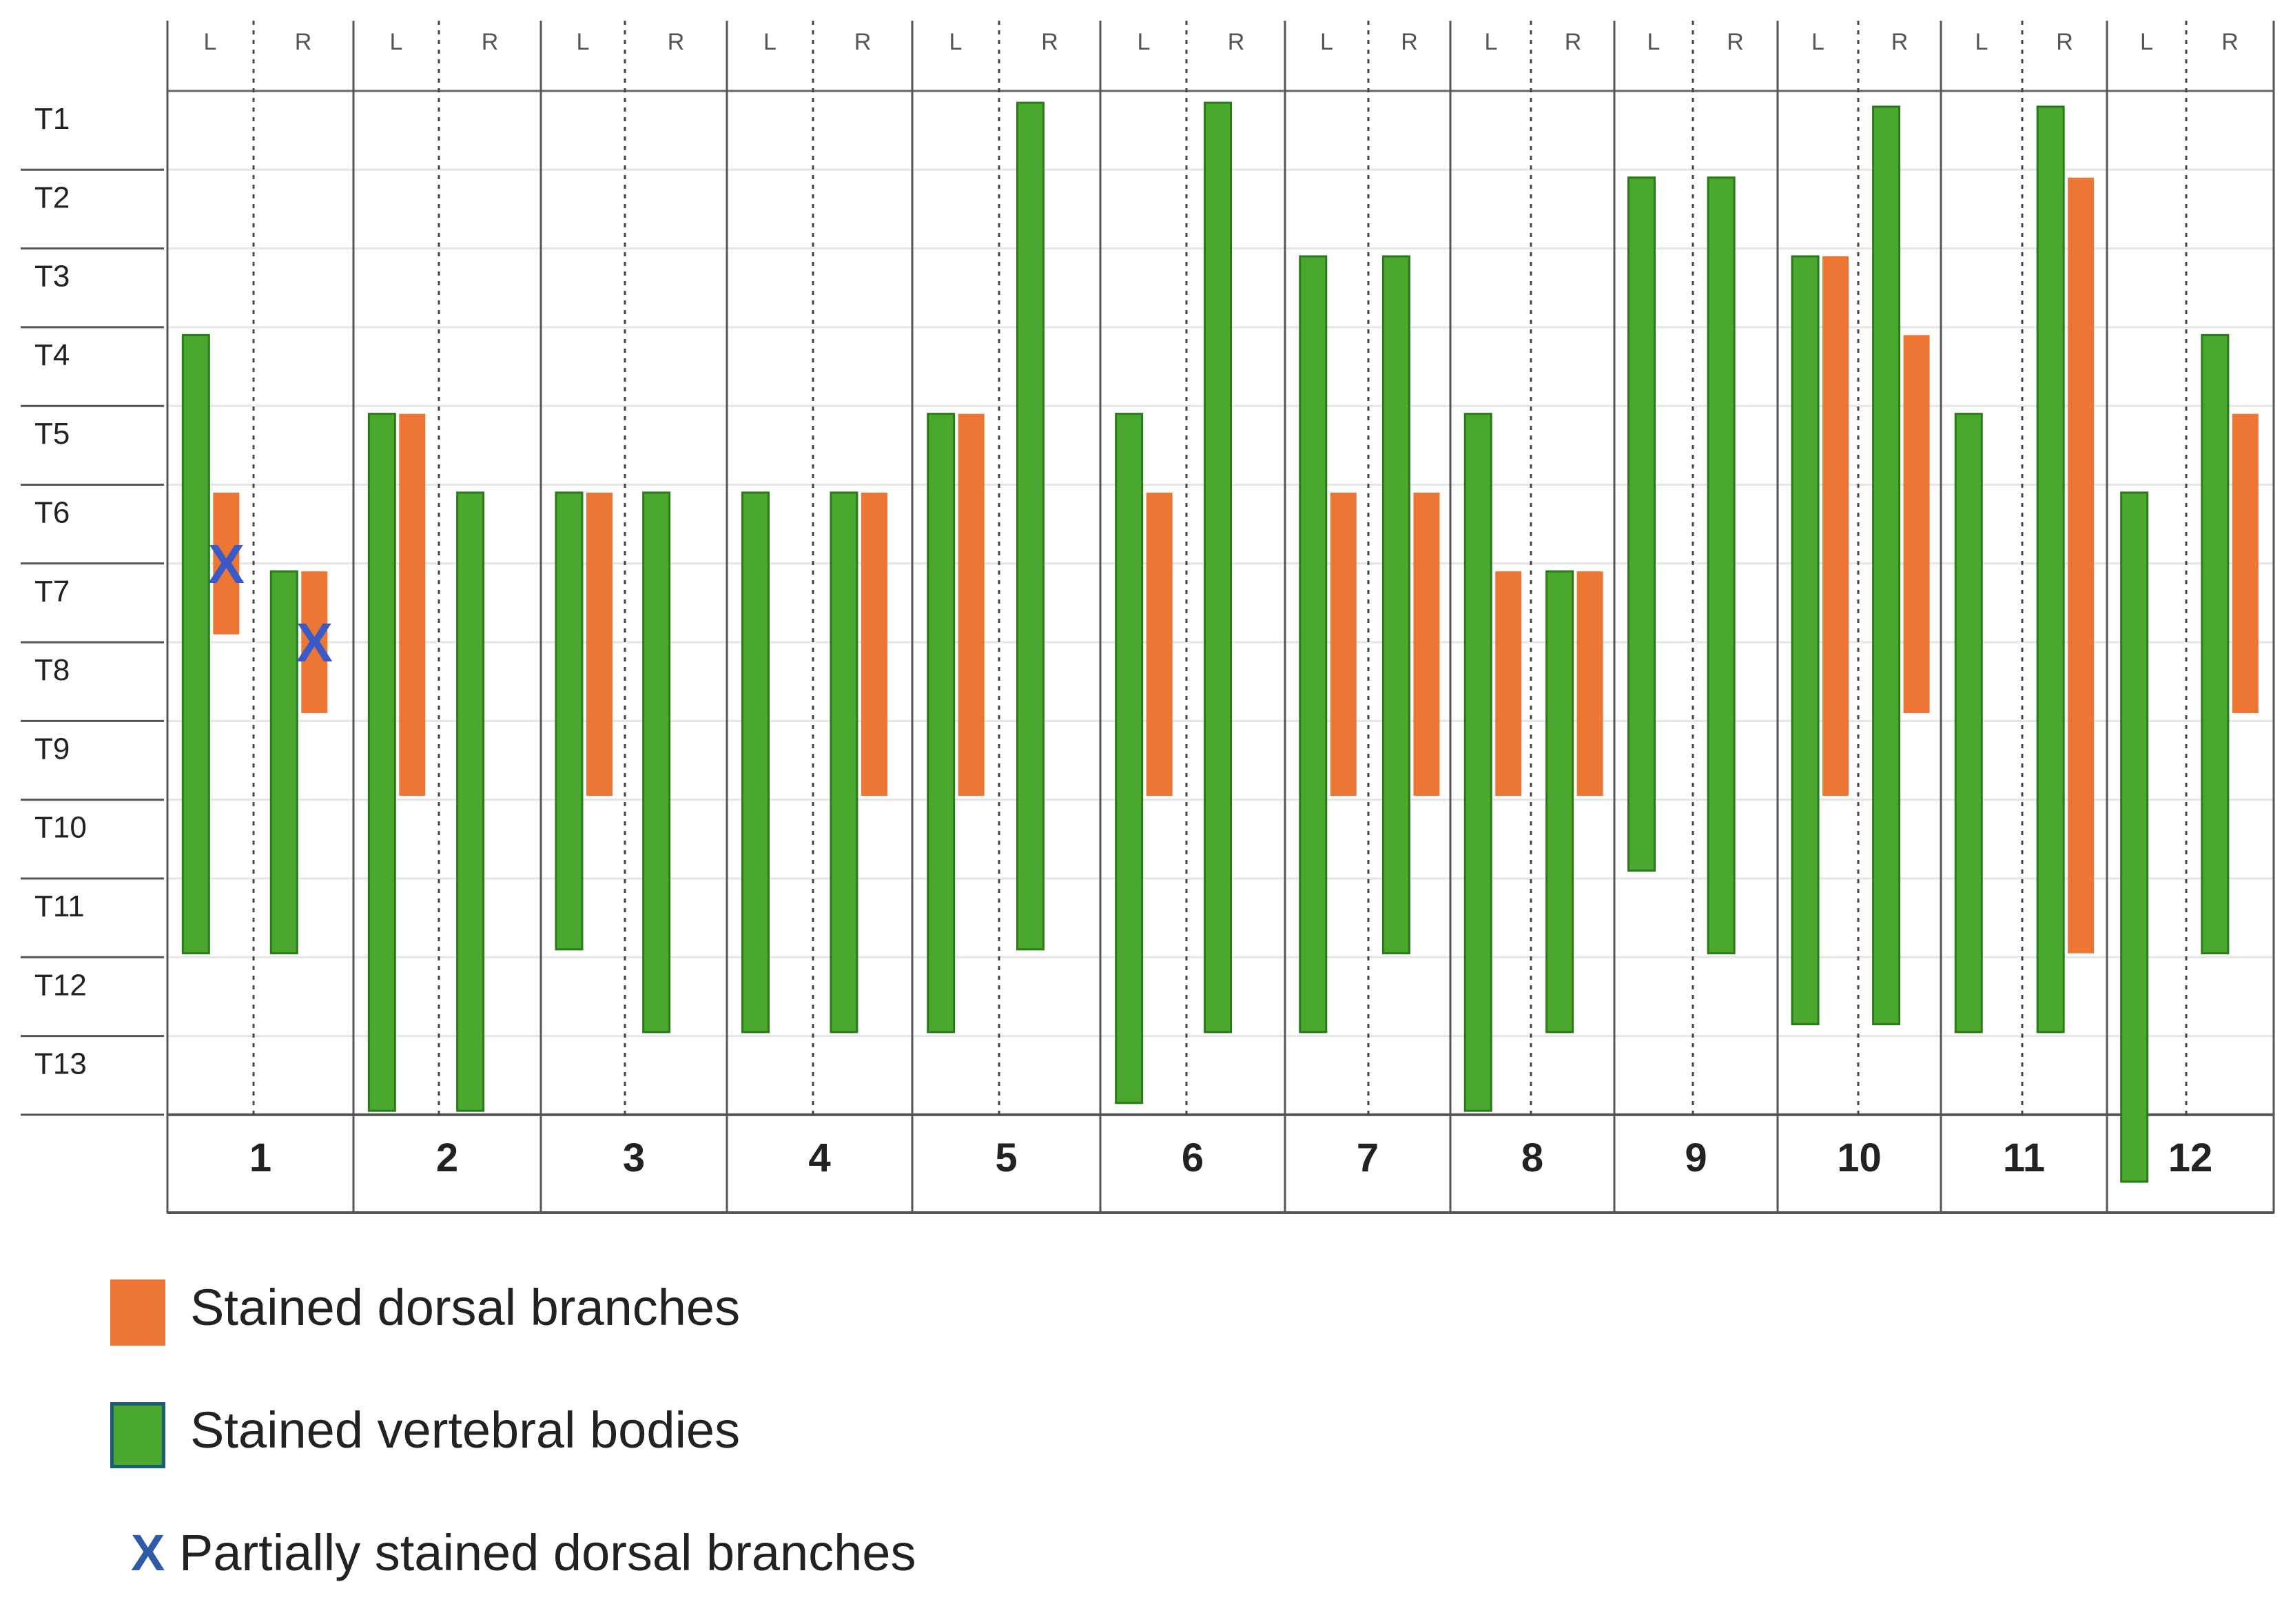 The width and height of the screenshot is (2293, 1624). What do you see at coordinates (52, 592) in the screenshot?
I see `row-label: T7` at bounding box center [52, 592].